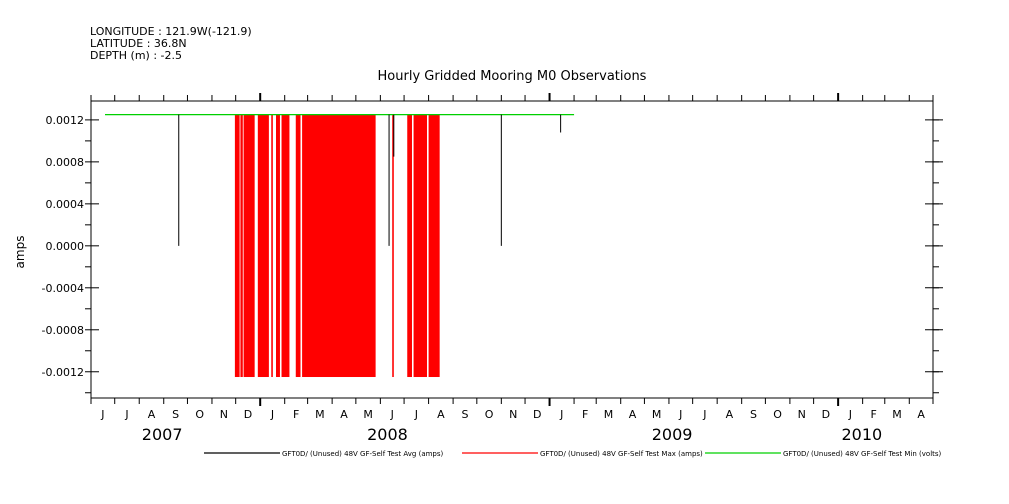 This screenshot has height=504, width=1009. Describe the element at coordinates (657, 414) in the screenshot. I see `month-label-23: M` at that location.